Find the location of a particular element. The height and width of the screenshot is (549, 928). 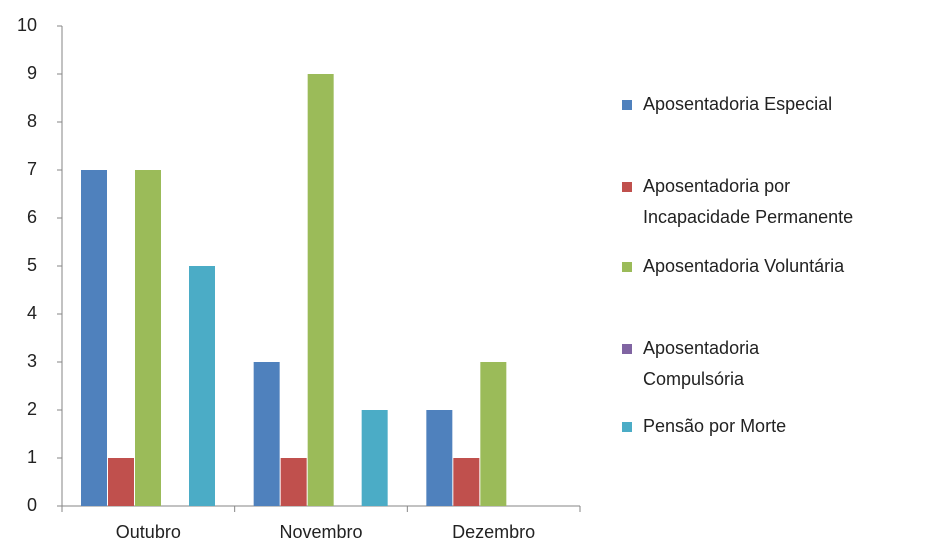

y-tick-label: 3 is located at coordinates (32, 361).